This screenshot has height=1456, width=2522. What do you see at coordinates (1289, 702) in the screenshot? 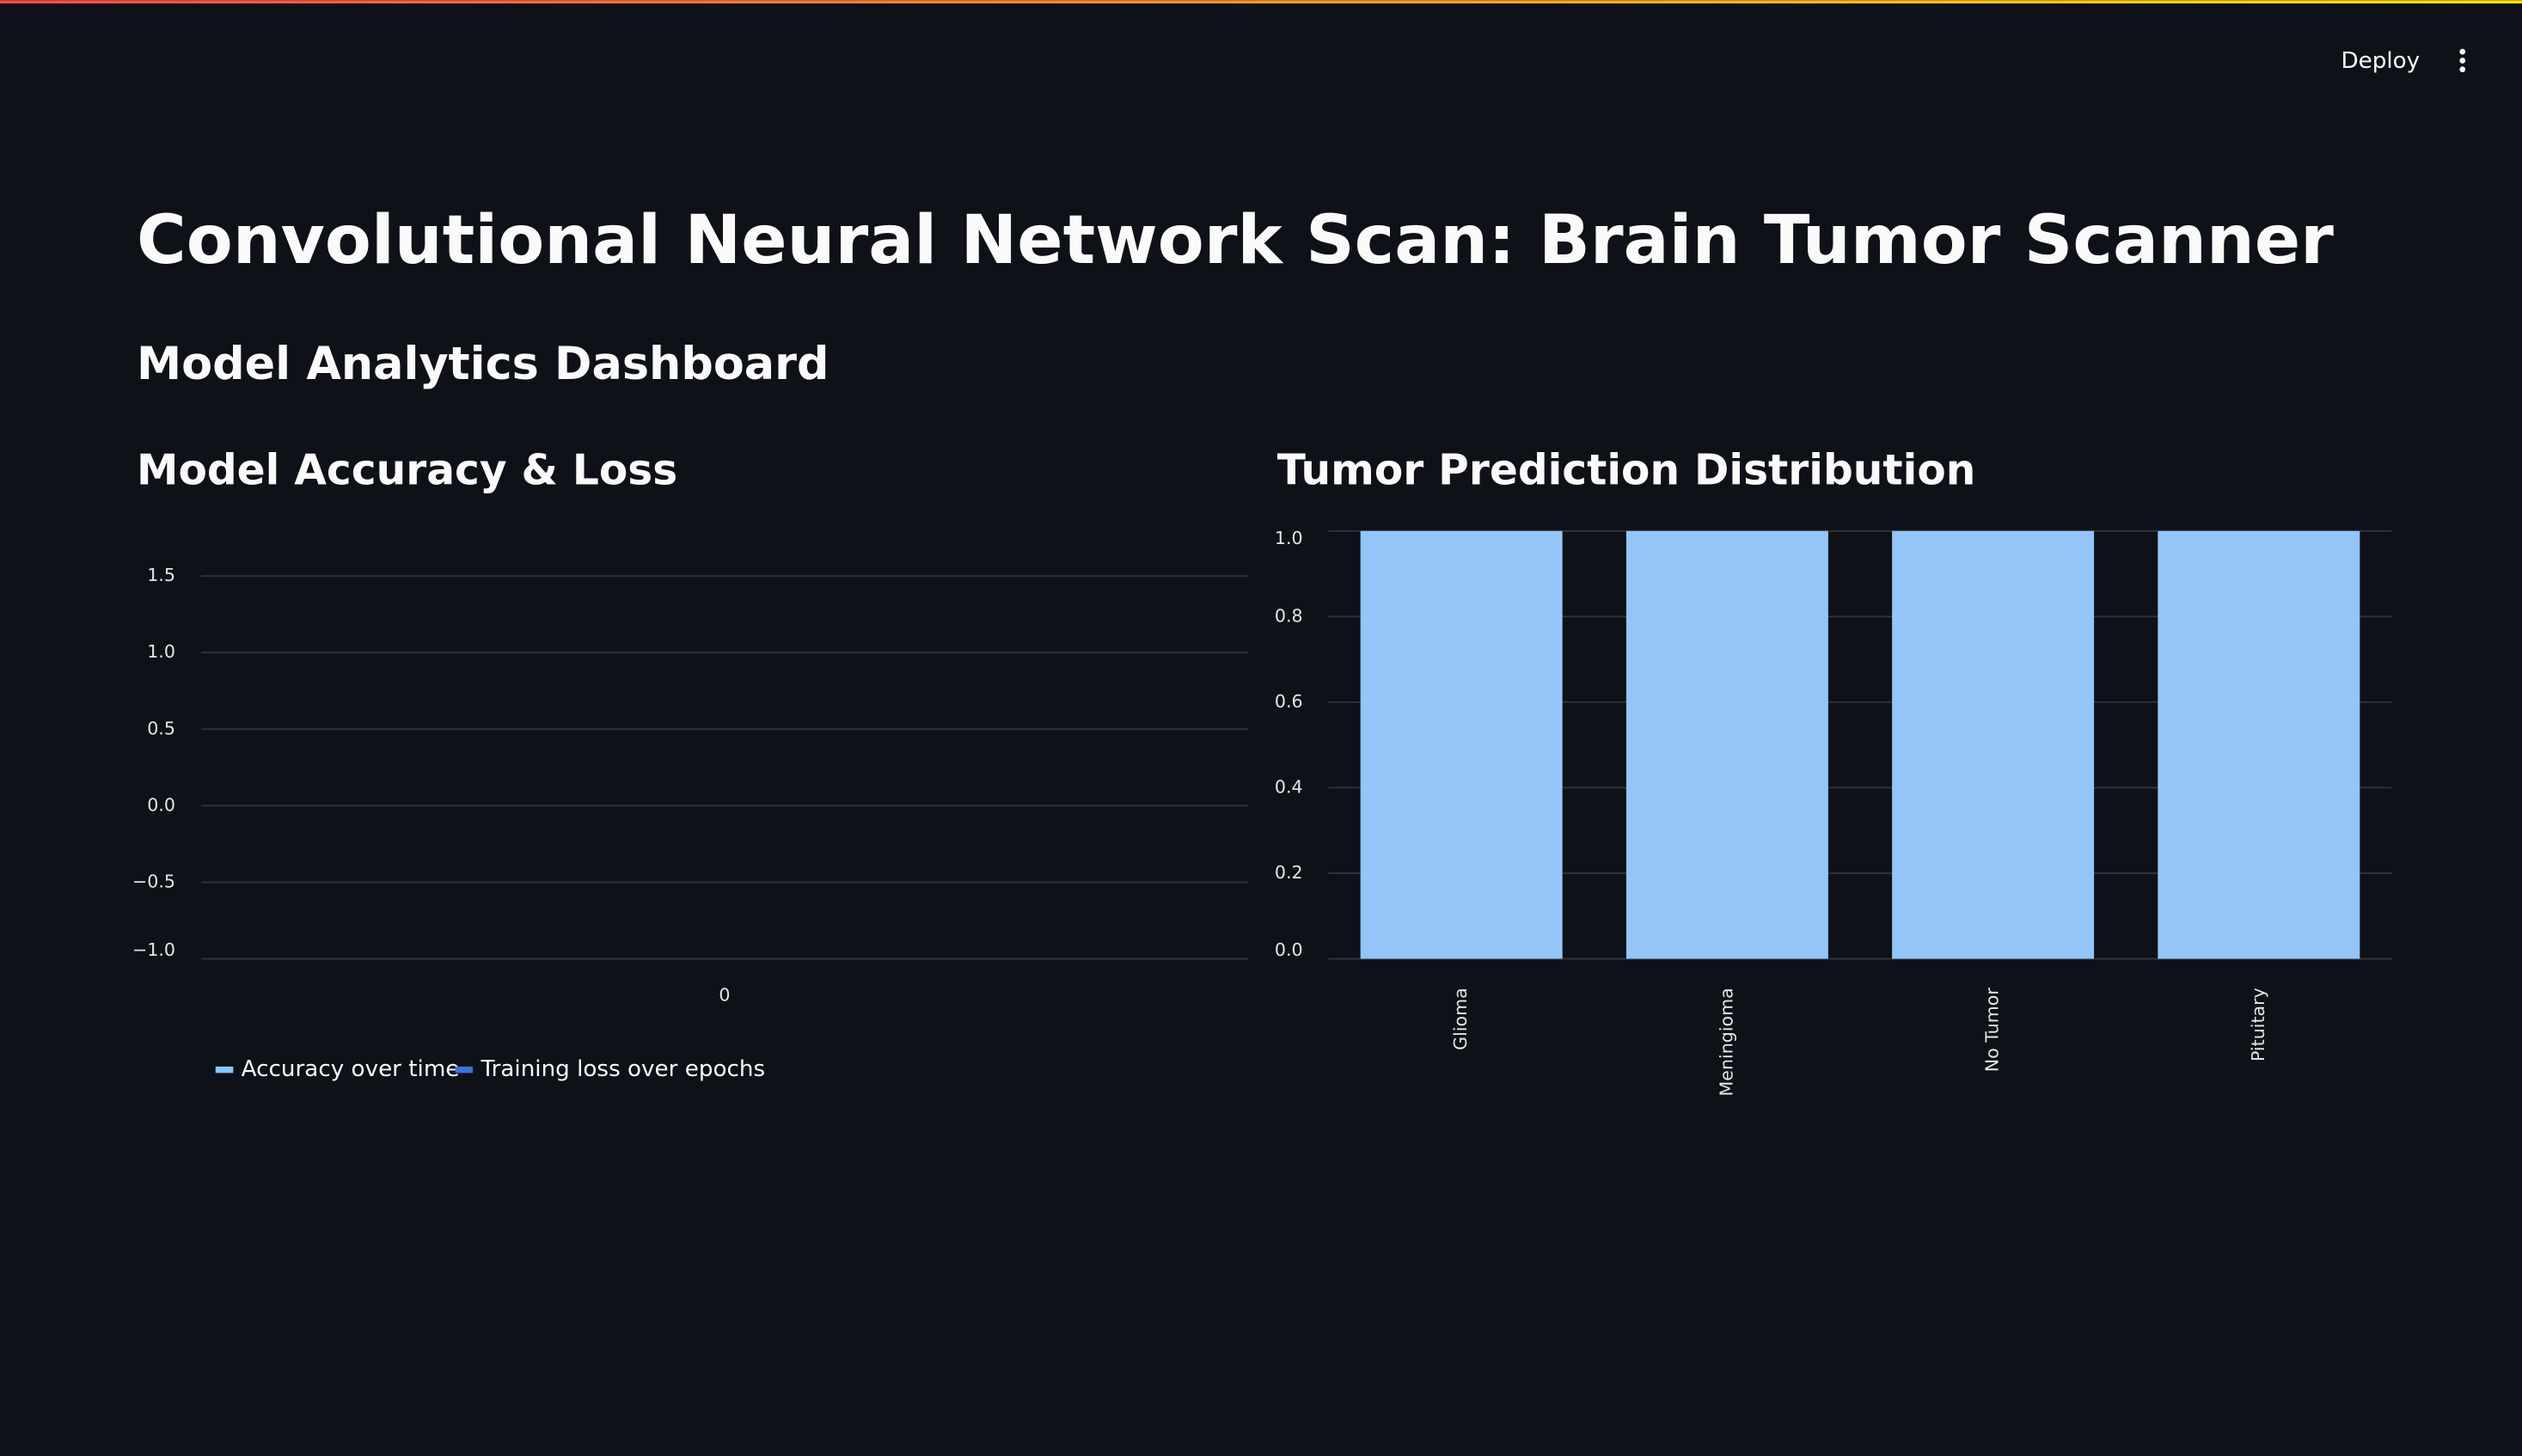
I see `y-tick-label: 0.6` at bounding box center [1289, 702].